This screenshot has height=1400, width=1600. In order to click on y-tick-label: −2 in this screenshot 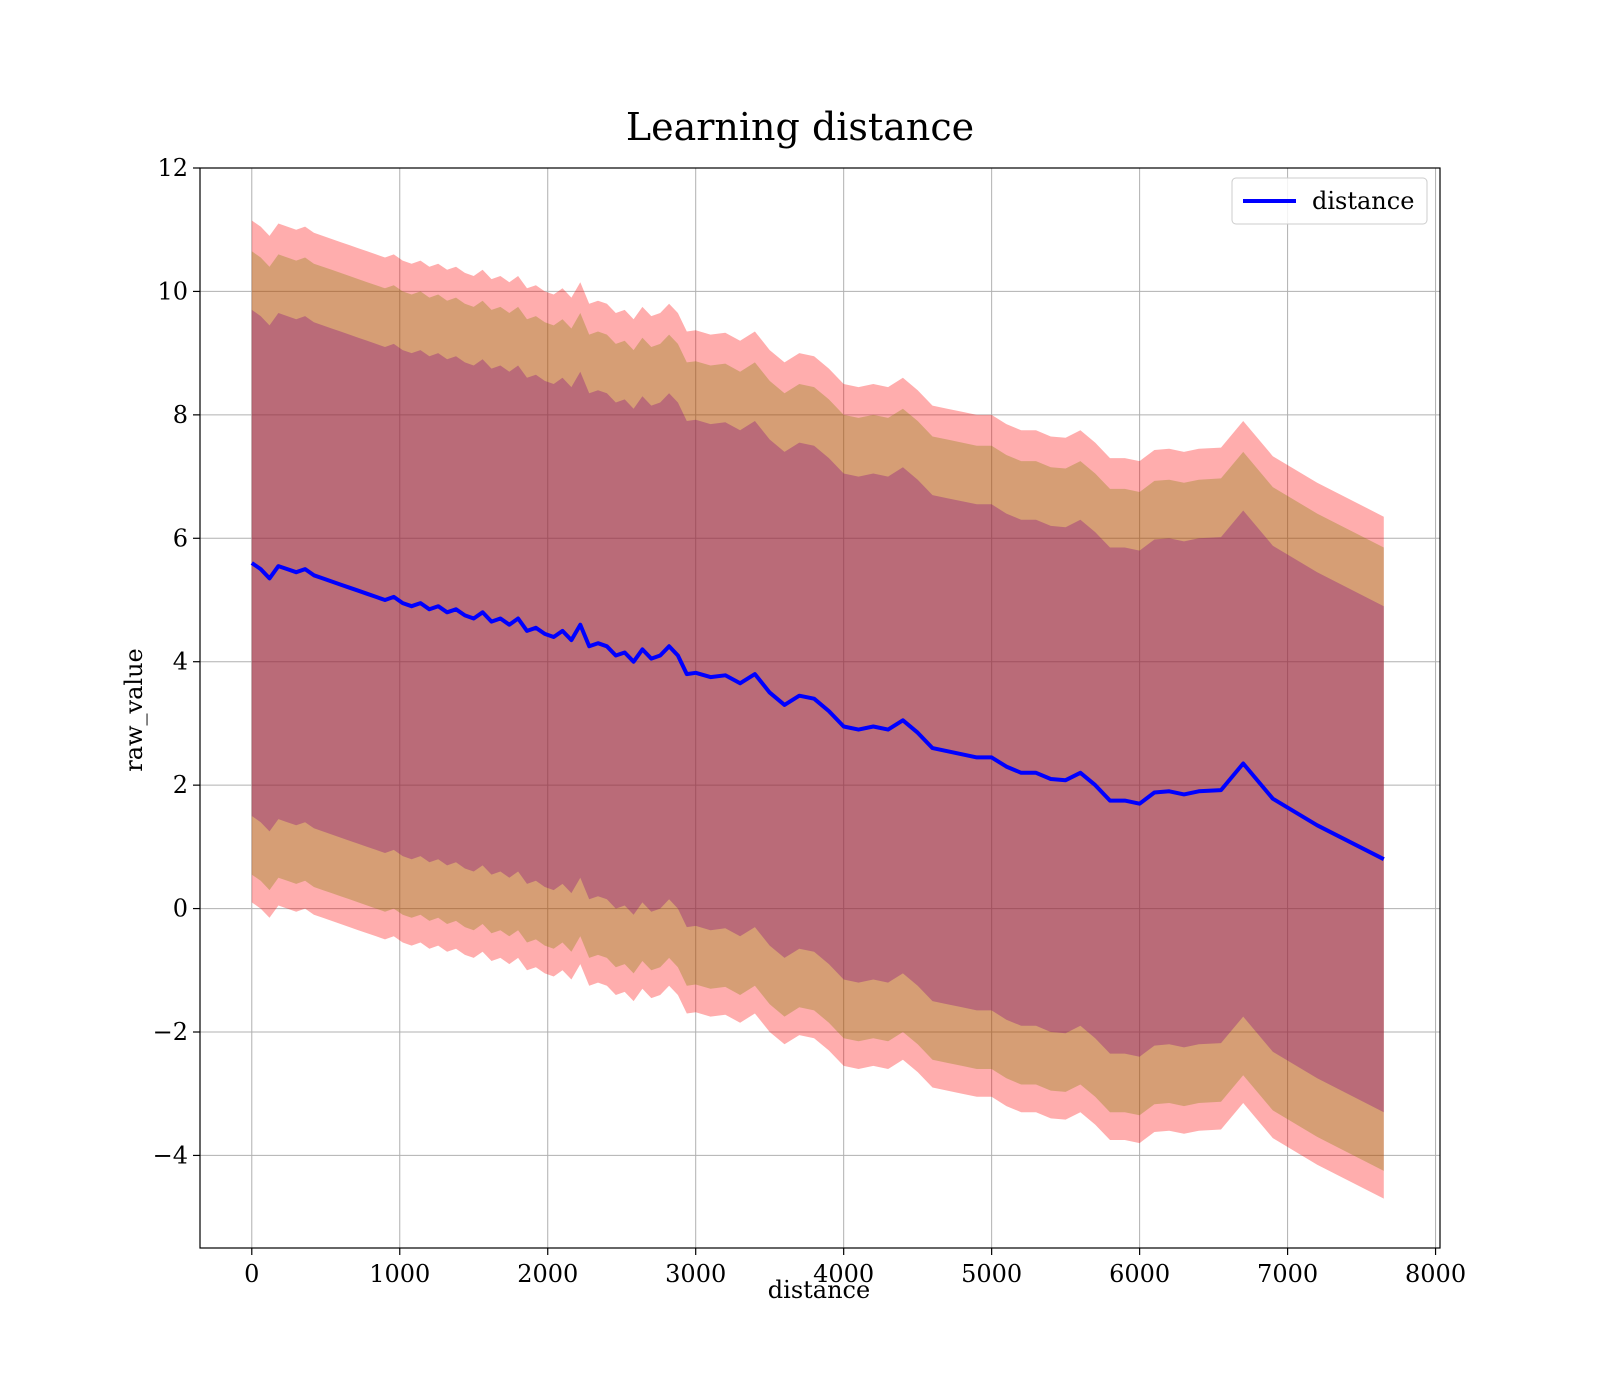, I will do `click(170, 1032)`.